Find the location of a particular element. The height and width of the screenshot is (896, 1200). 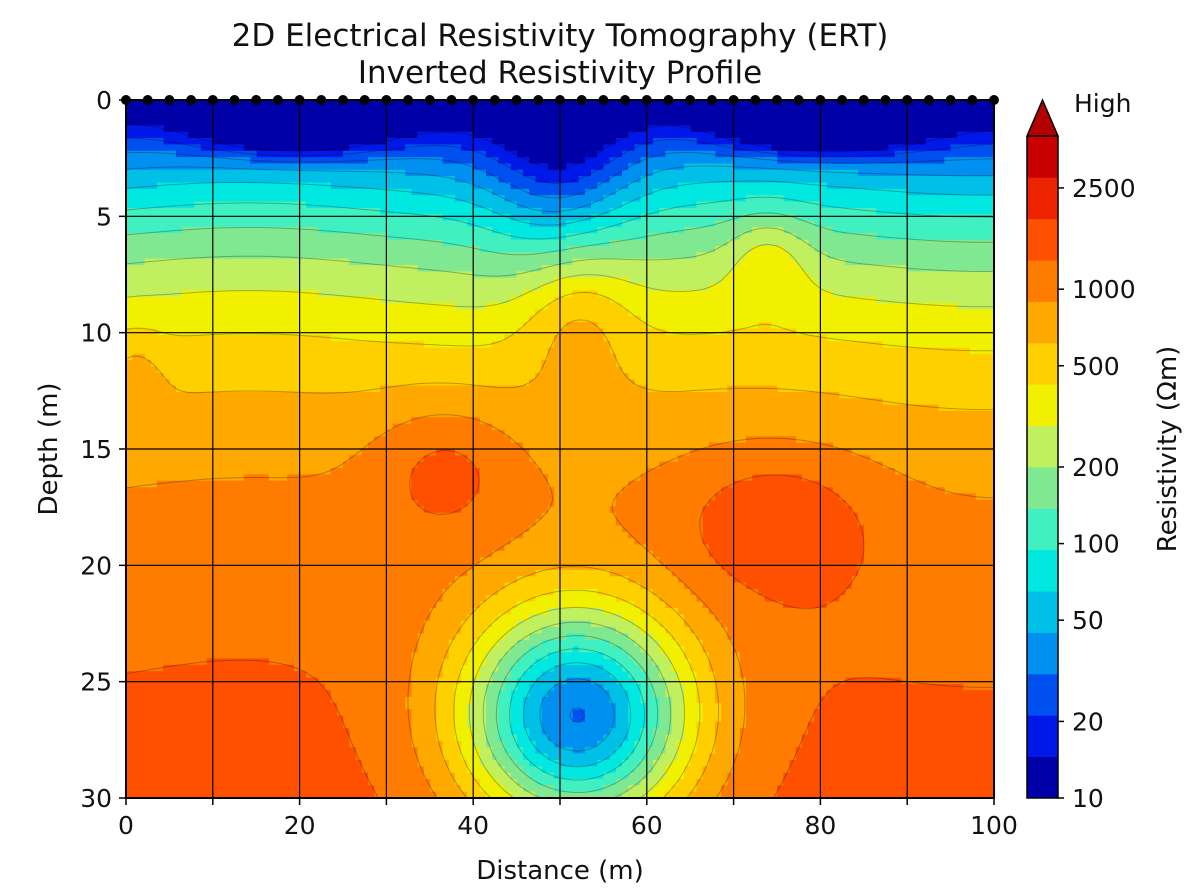

colorbar-extend-label: High is located at coordinates (1102, 103).